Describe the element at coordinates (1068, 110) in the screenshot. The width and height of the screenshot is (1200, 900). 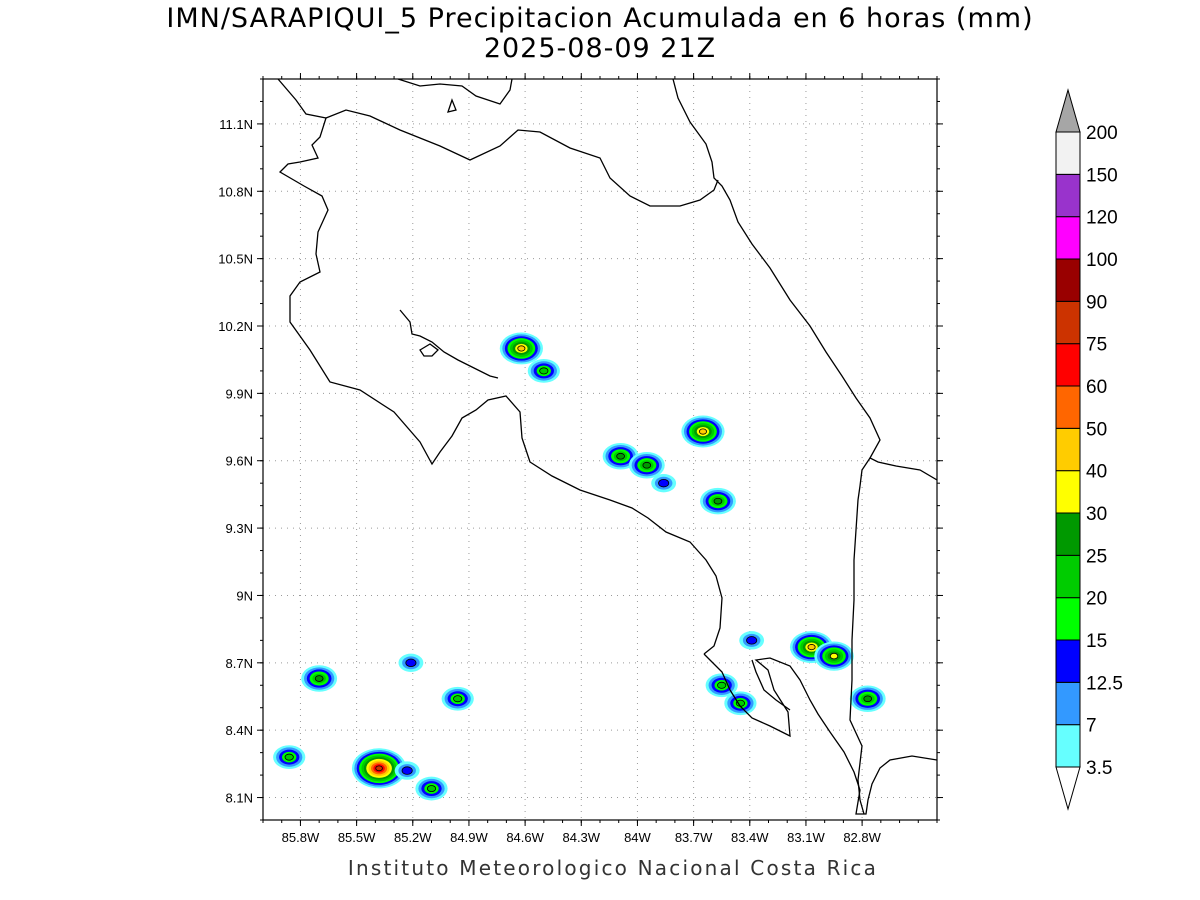
I see `colorbar-over-arrow` at that location.